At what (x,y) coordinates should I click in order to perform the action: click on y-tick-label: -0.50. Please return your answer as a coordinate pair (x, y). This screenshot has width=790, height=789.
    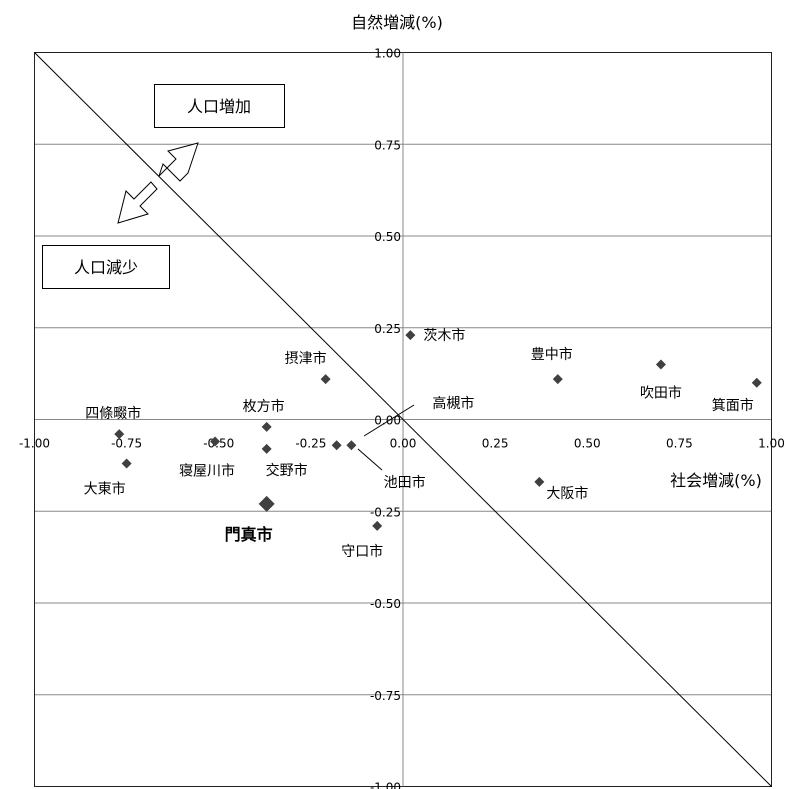
    Looking at the image, I should click on (385, 604).